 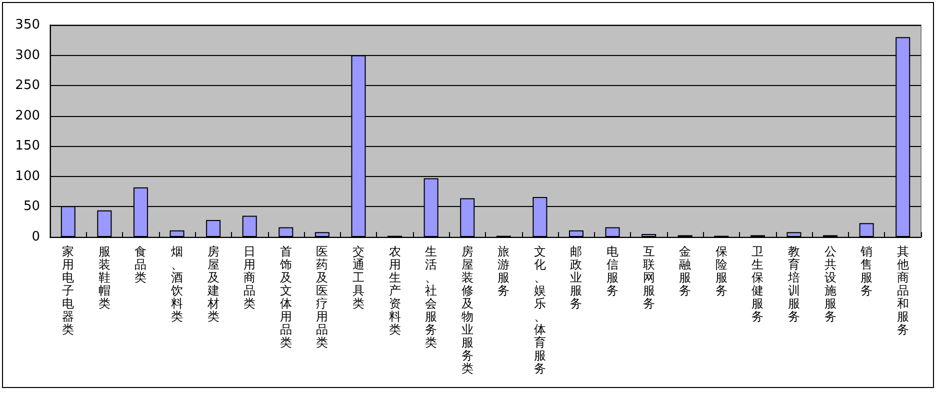 What do you see at coordinates (612, 271) in the screenshot?
I see `x-tick-label: 电信服务` at bounding box center [612, 271].